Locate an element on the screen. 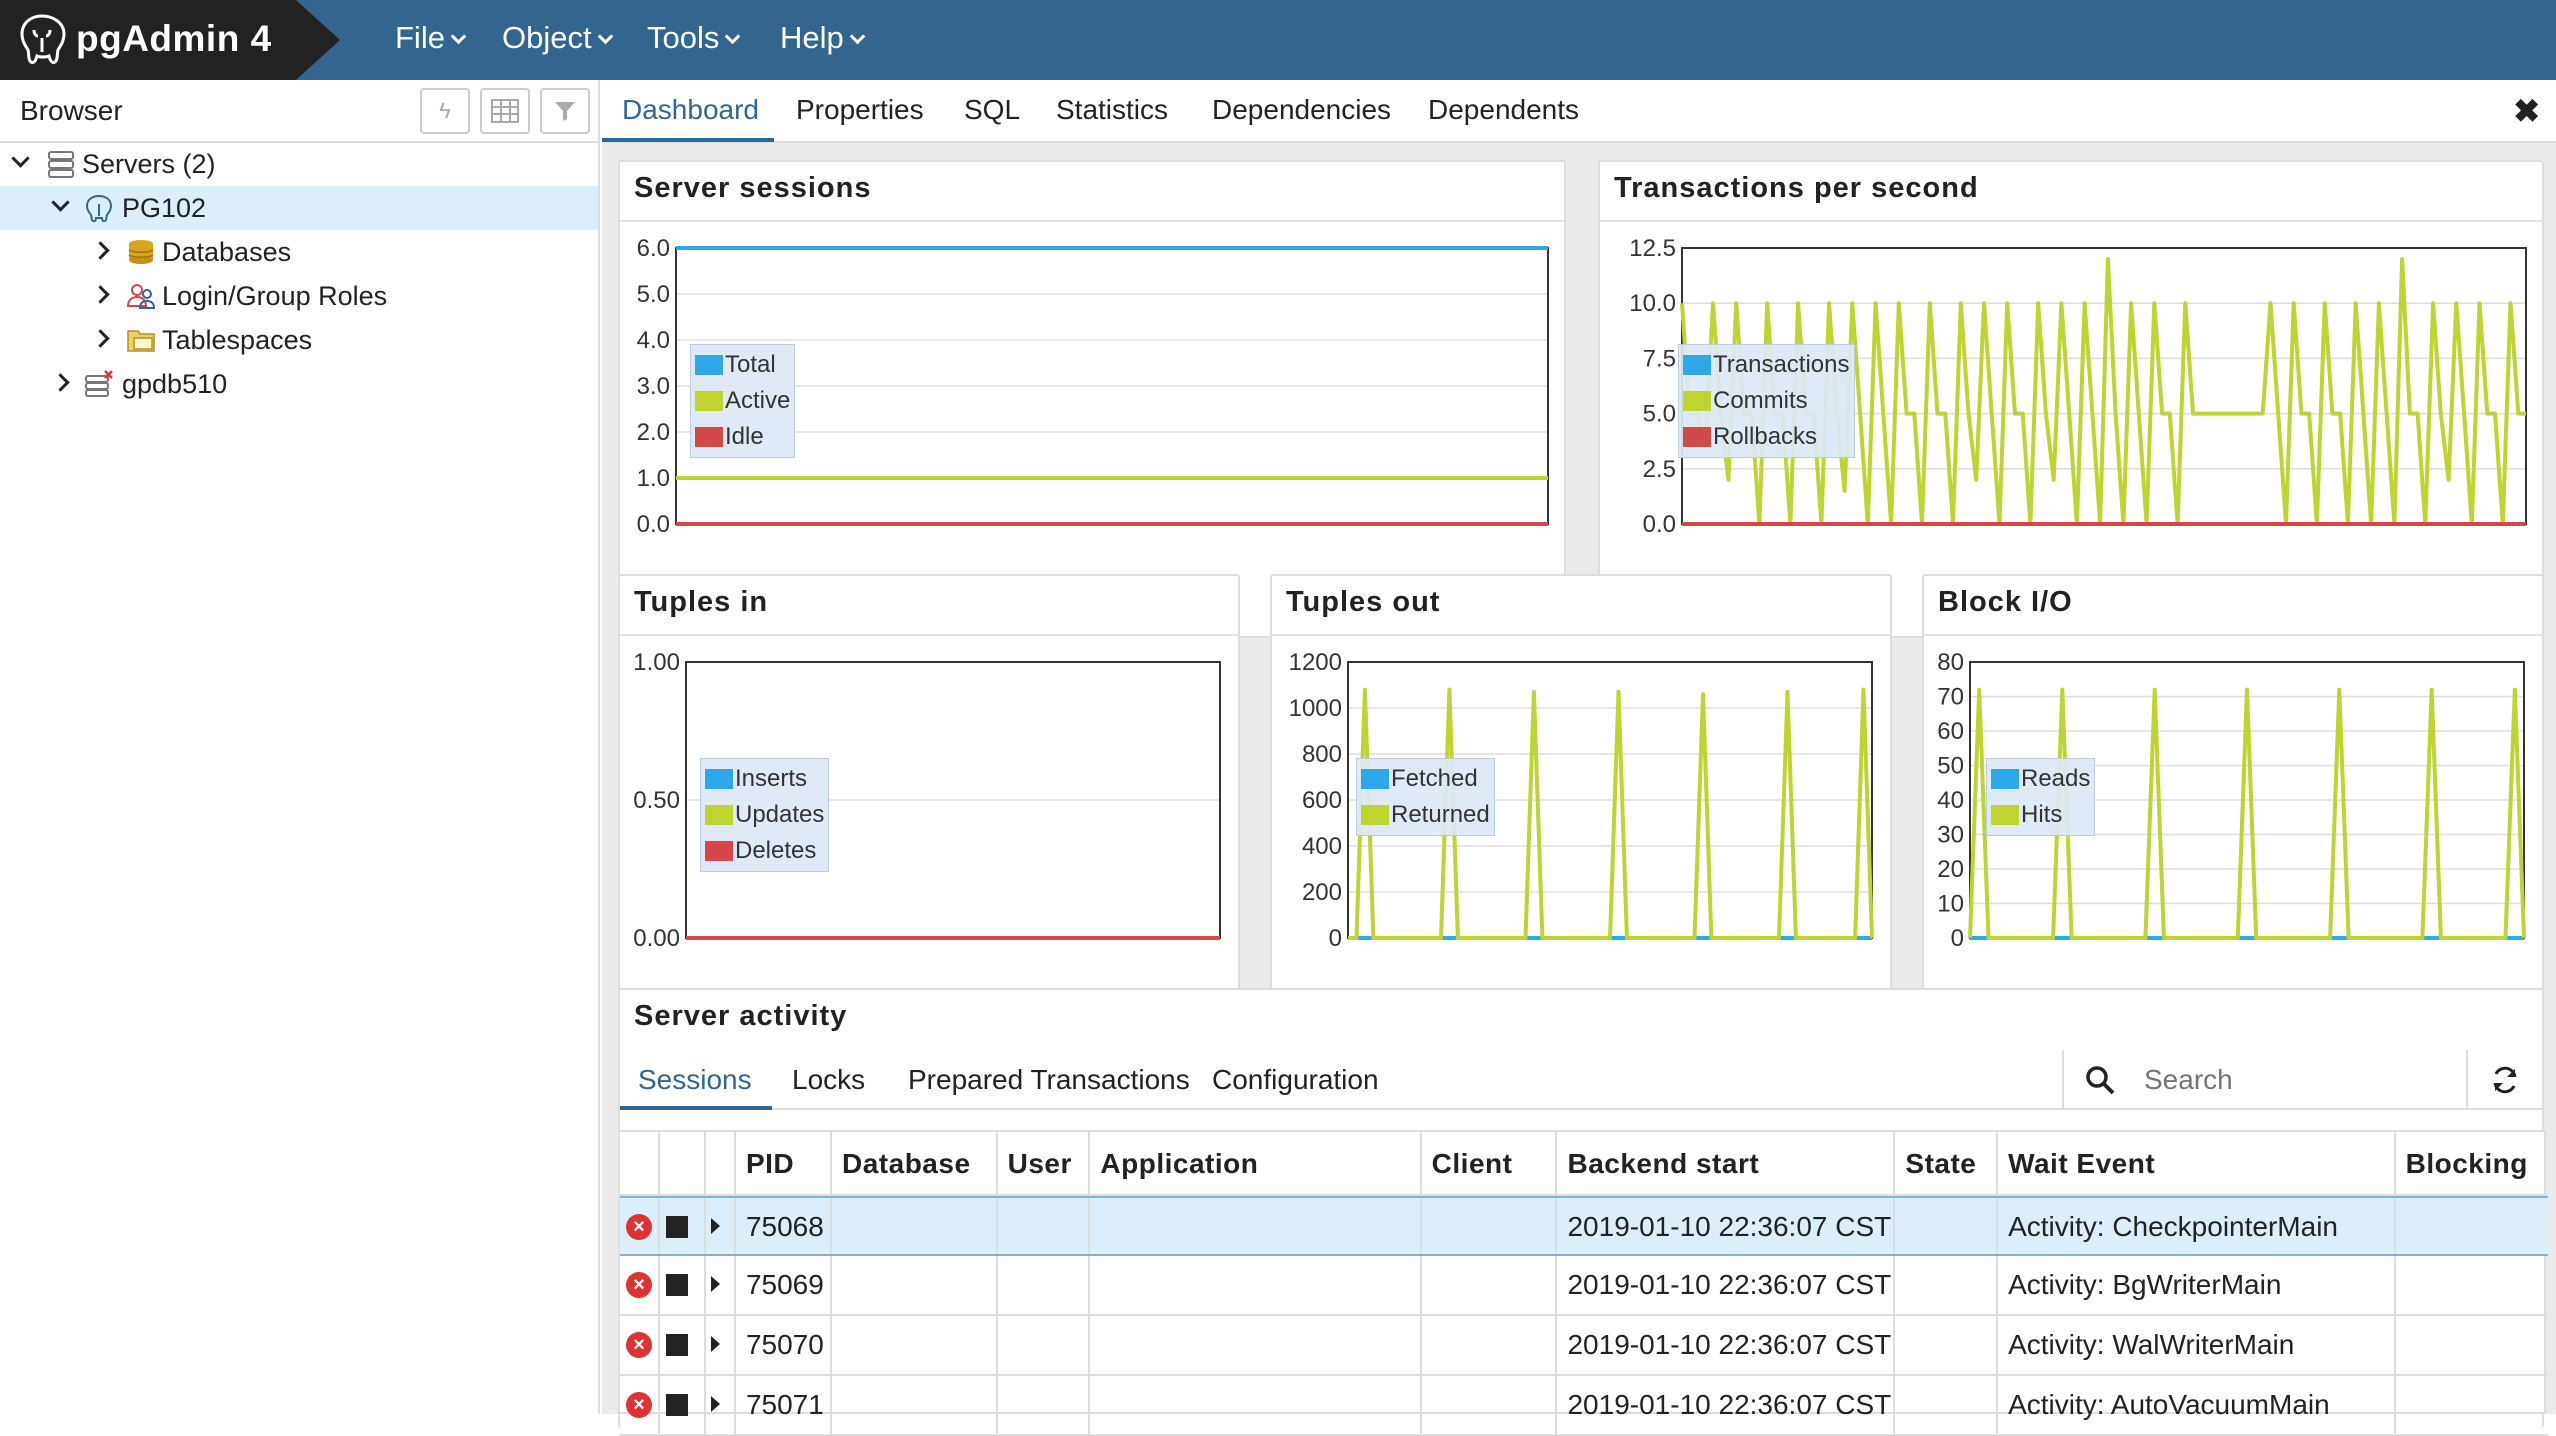 Image resolution: width=2556 pixels, height=1436 pixels. y-tick-label: 0.00 is located at coordinates (656, 938).